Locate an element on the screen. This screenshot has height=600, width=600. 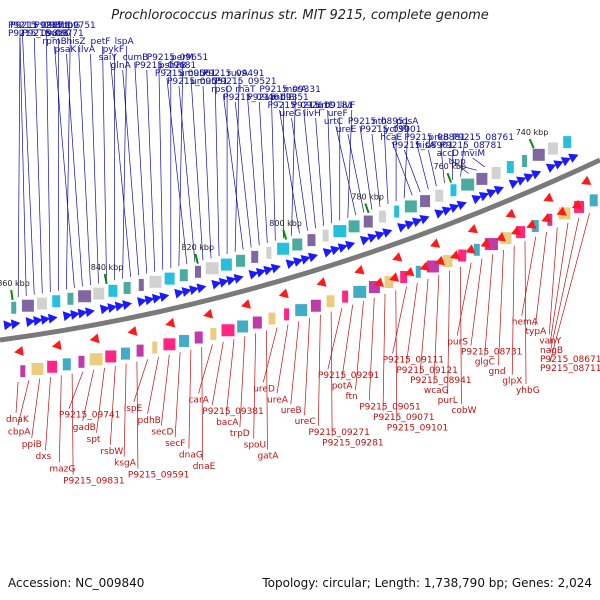
top-gene-label: umuD is located at coordinates (192, 74).